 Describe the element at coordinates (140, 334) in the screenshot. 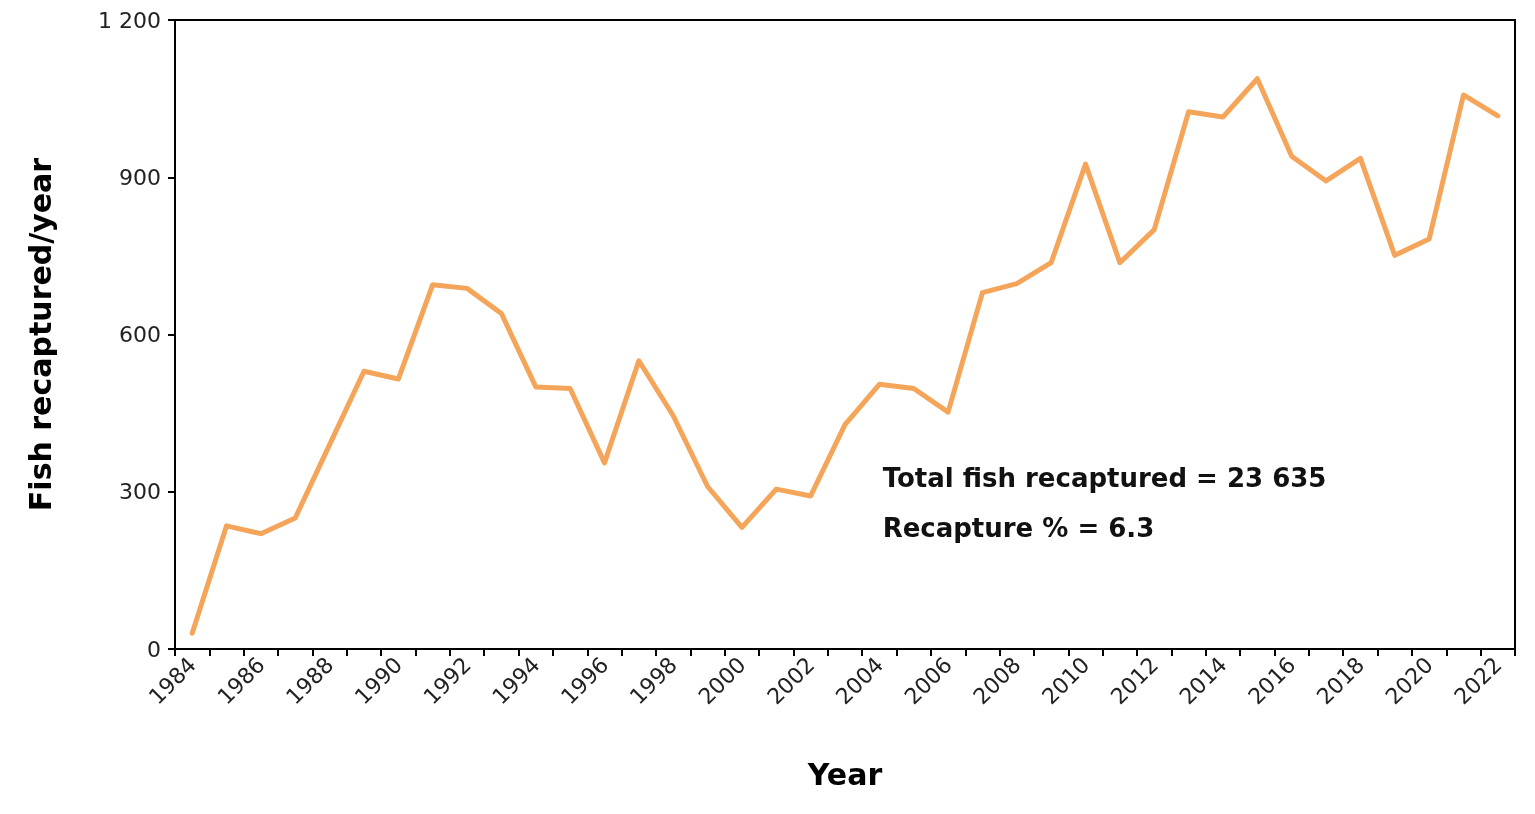

I see `y-tick-label: 600` at that location.